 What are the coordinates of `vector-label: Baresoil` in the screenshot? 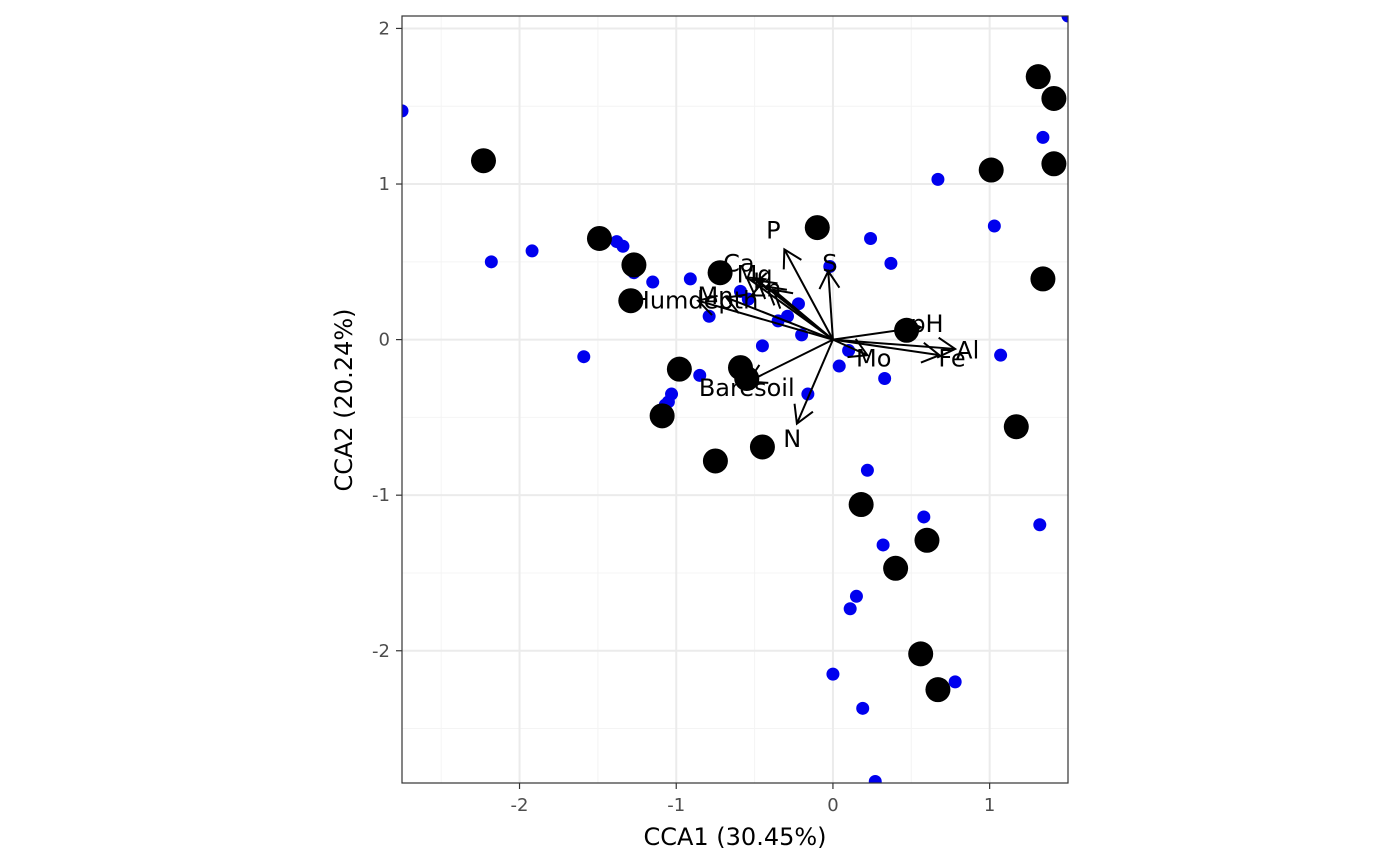 It's located at (747, 388).